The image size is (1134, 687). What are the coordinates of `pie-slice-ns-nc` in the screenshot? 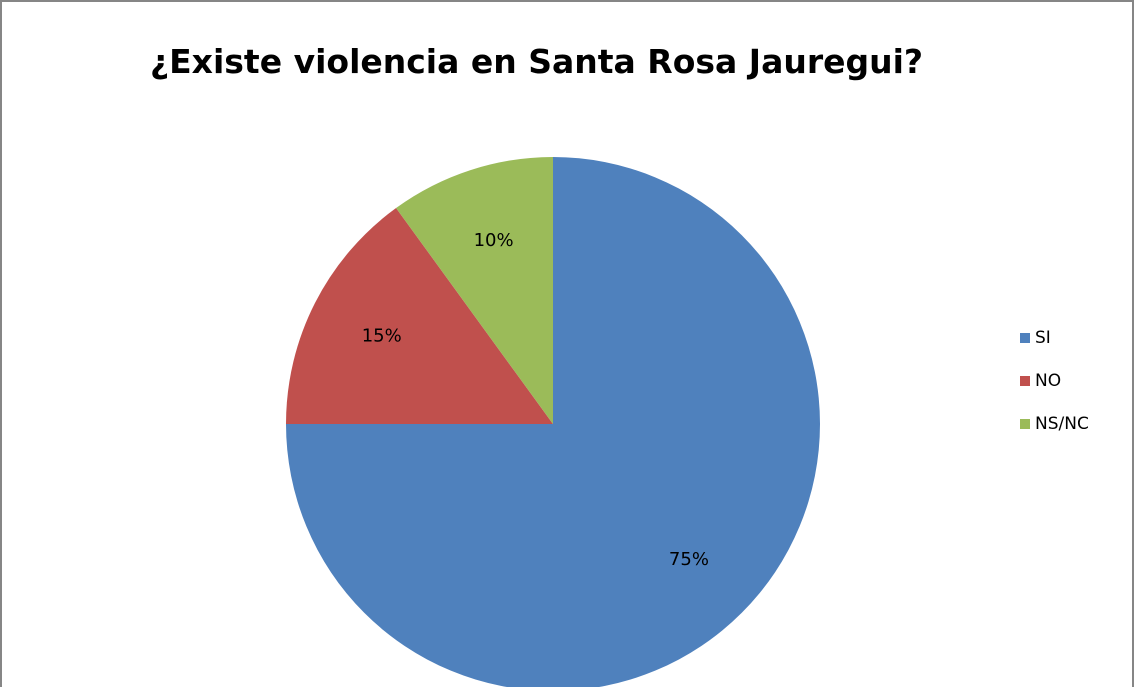 It's located at (474, 290).